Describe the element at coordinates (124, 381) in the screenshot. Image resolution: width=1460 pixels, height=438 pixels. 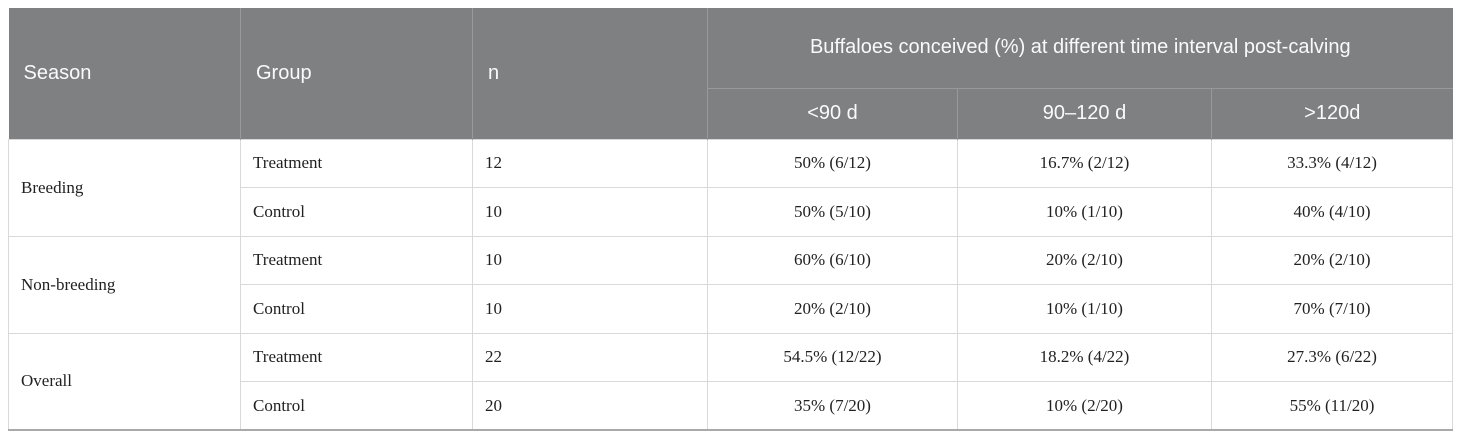
I see `season-cell-overall: Overall` at that location.